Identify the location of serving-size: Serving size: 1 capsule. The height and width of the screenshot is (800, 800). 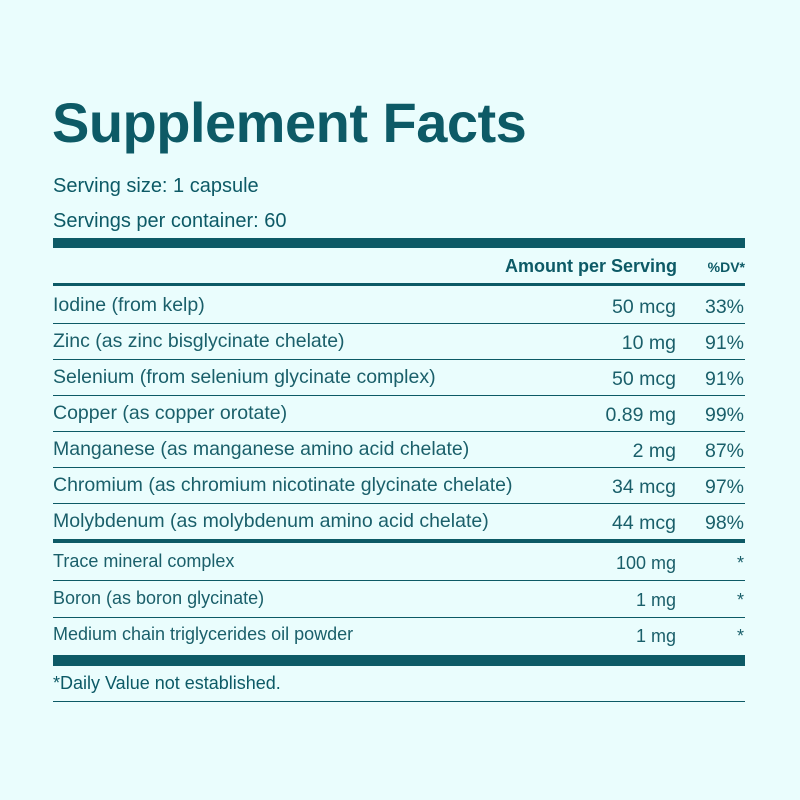
(156, 186).